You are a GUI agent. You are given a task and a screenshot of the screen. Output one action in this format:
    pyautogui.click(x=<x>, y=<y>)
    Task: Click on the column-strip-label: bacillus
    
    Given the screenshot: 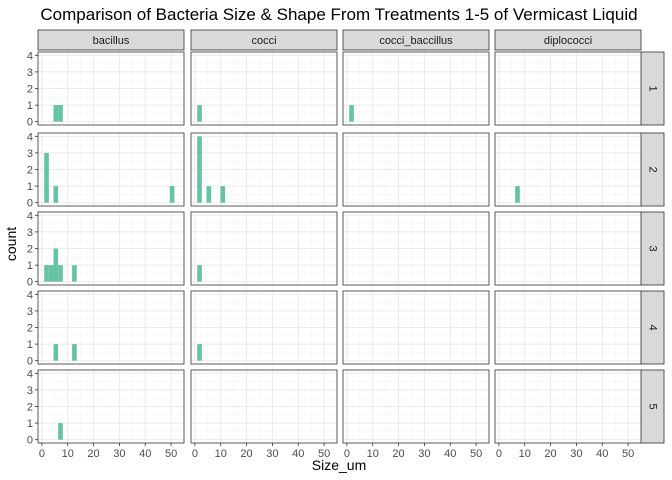 What is the action you would take?
    pyautogui.click(x=111, y=41)
    